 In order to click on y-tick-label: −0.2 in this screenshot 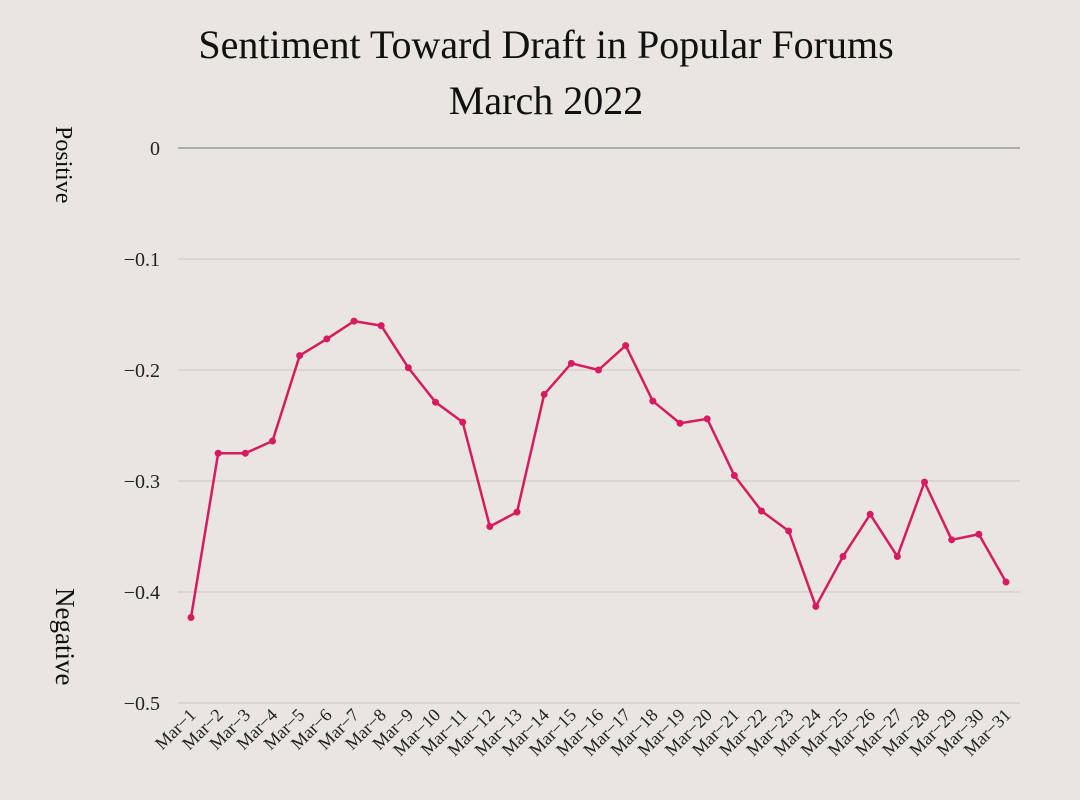, I will do `click(142, 371)`.